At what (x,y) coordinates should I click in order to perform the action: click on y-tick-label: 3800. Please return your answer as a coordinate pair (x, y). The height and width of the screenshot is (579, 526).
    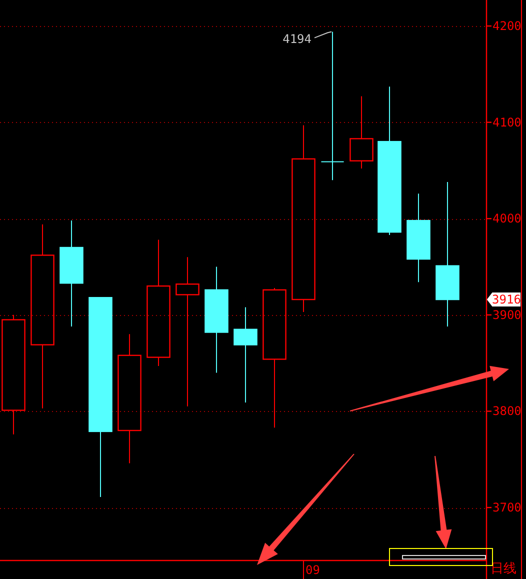
    Looking at the image, I should click on (507, 411).